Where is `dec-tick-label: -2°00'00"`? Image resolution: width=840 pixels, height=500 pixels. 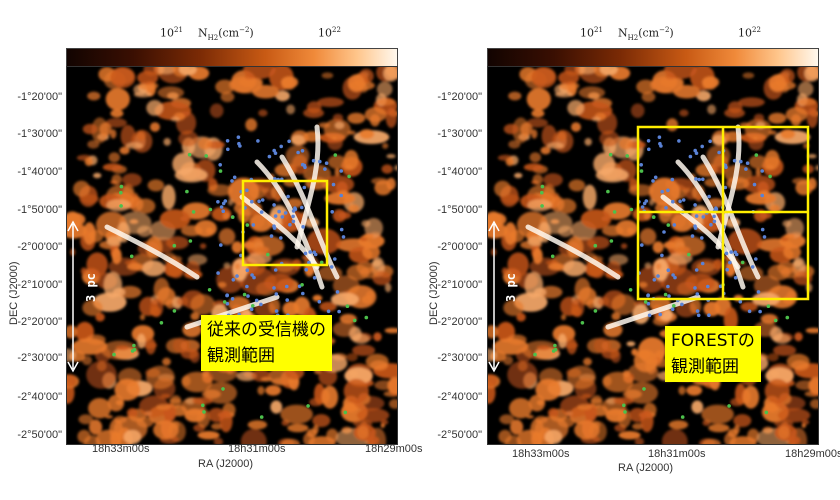
dec-tick-label: -2°00'00" is located at coordinates (39, 247).